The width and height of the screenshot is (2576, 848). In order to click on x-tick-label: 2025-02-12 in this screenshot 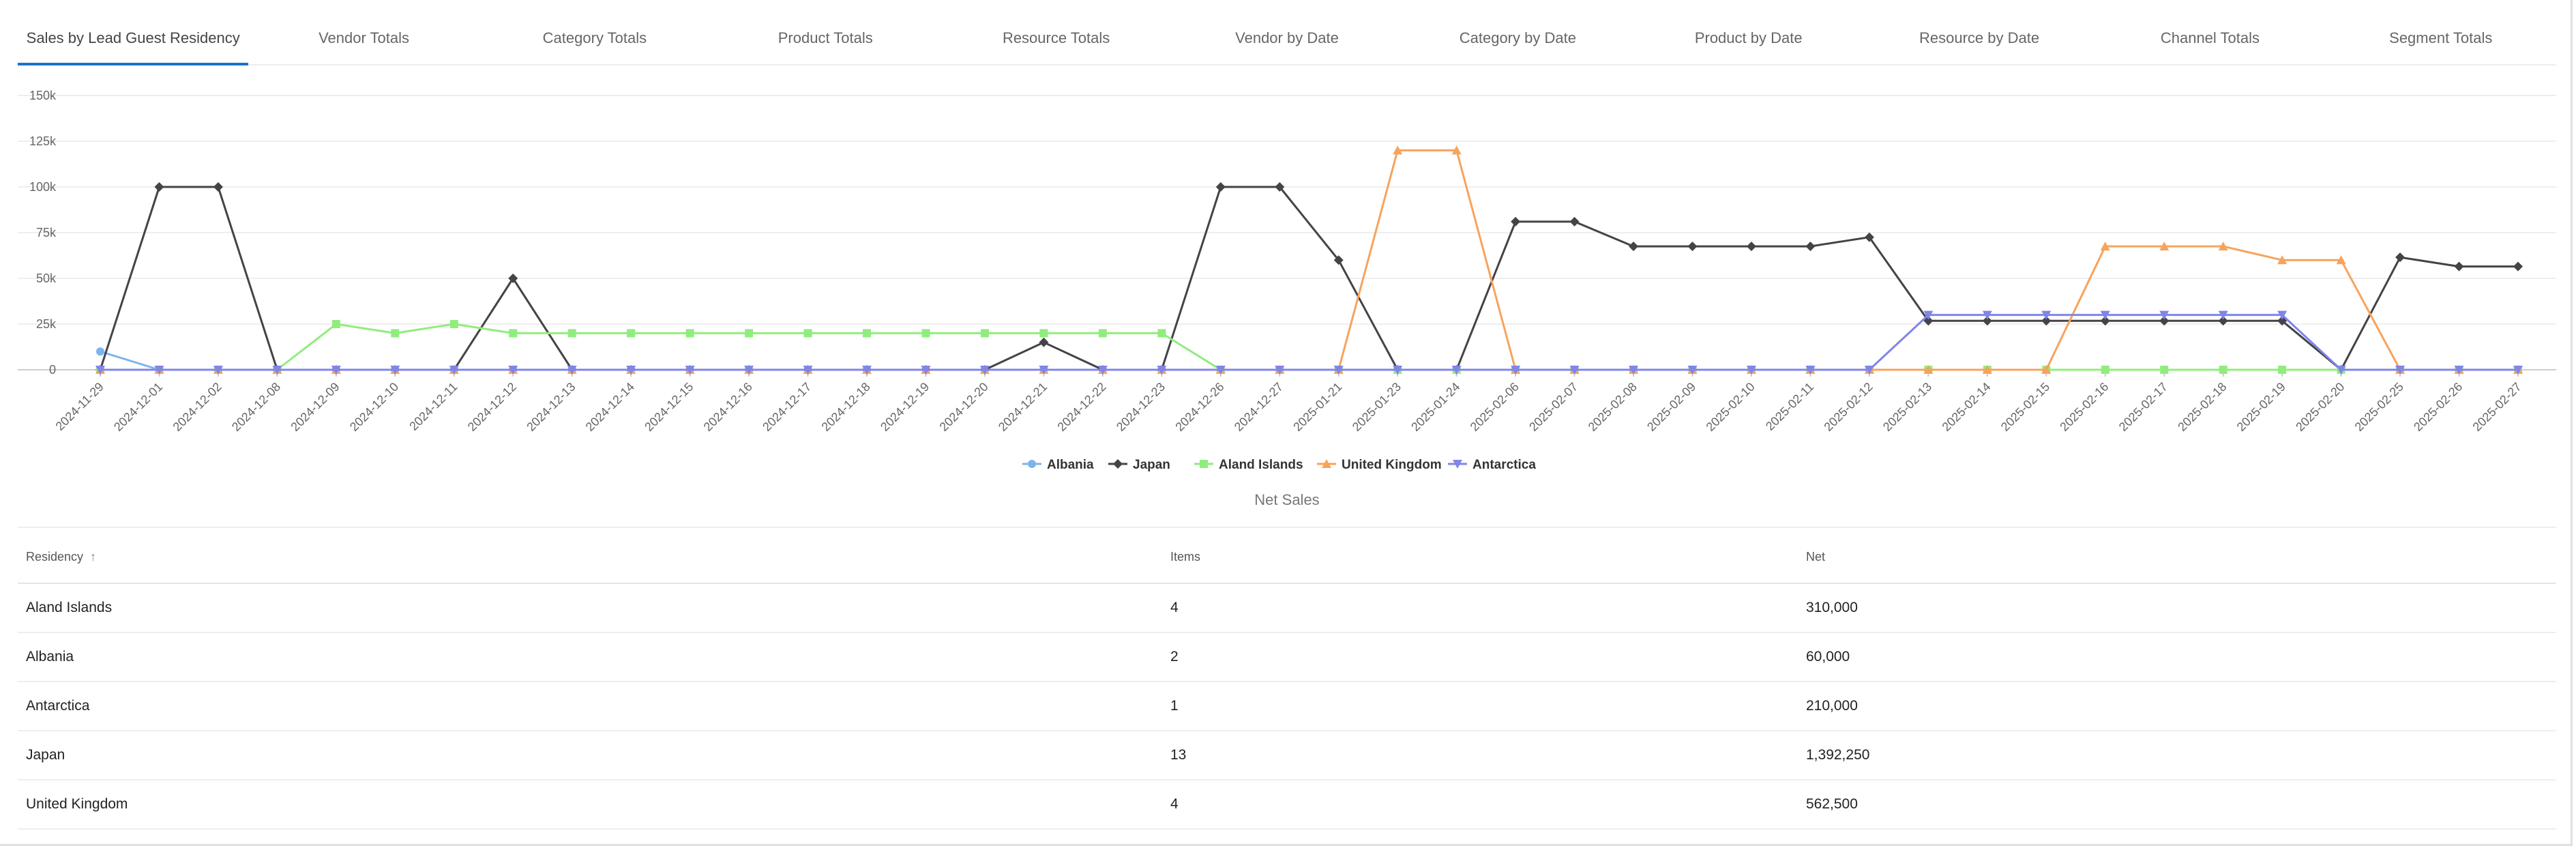, I will do `click(1848, 407)`.